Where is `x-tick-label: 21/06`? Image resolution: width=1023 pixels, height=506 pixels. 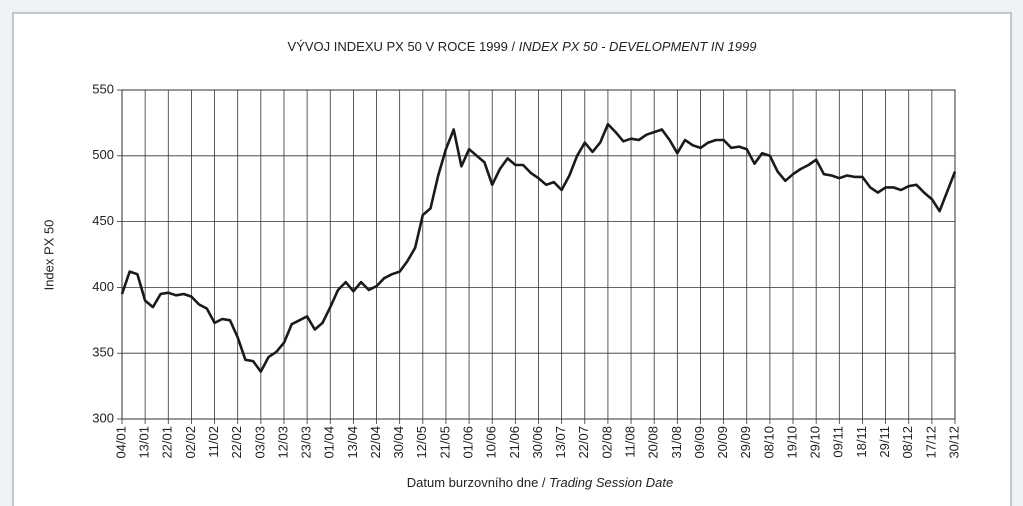
x-tick-label: 21/06 is located at coordinates (514, 442).